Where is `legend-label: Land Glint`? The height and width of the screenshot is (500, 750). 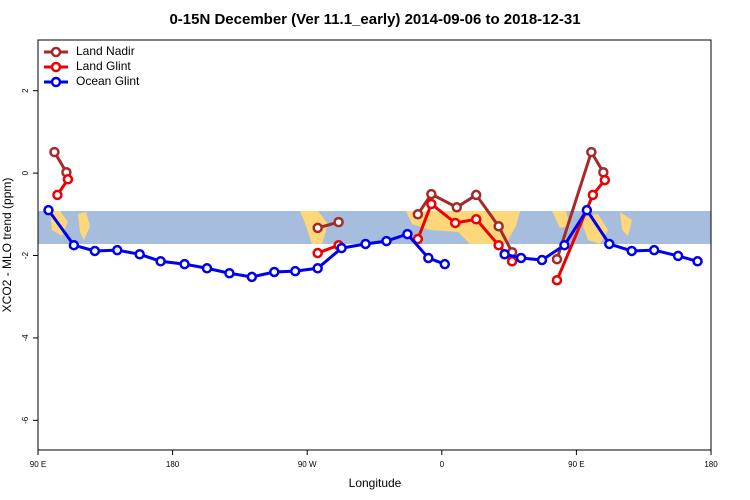
legend-label: Land Glint is located at coordinates (103, 66).